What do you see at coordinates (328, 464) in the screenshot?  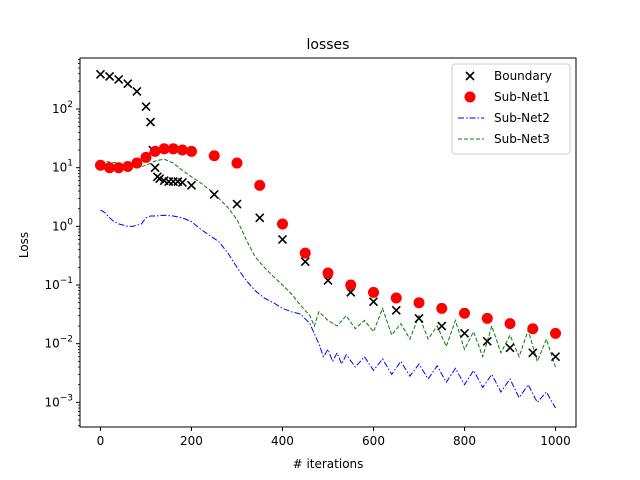 I see `x-axis-label: # iterations` at bounding box center [328, 464].